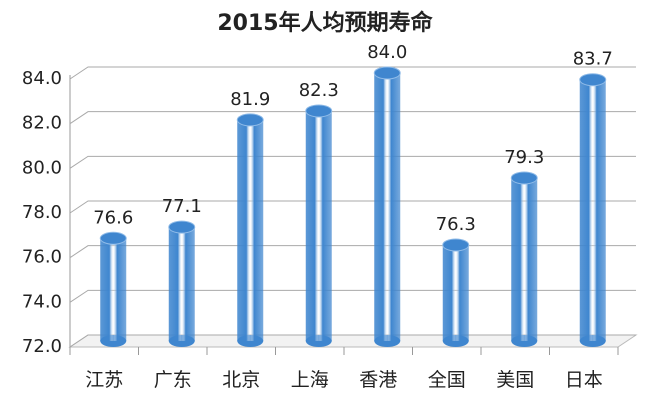 Image resolution: width=650 pixels, height=406 pixels. What do you see at coordinates (42, 167) in the screenshot?
I see `y-tick-label: 80.0` at bounding box center [42, 167].